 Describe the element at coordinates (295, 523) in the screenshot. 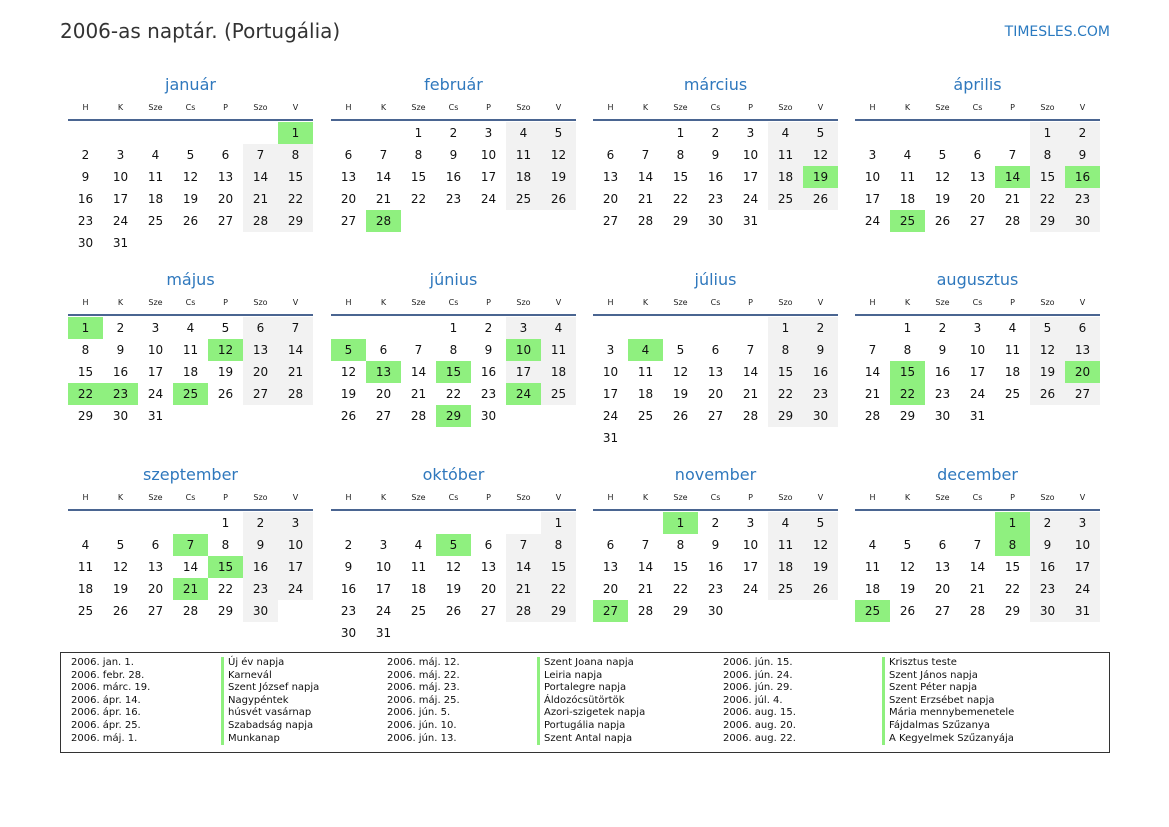

I see `day: 3` at that location.